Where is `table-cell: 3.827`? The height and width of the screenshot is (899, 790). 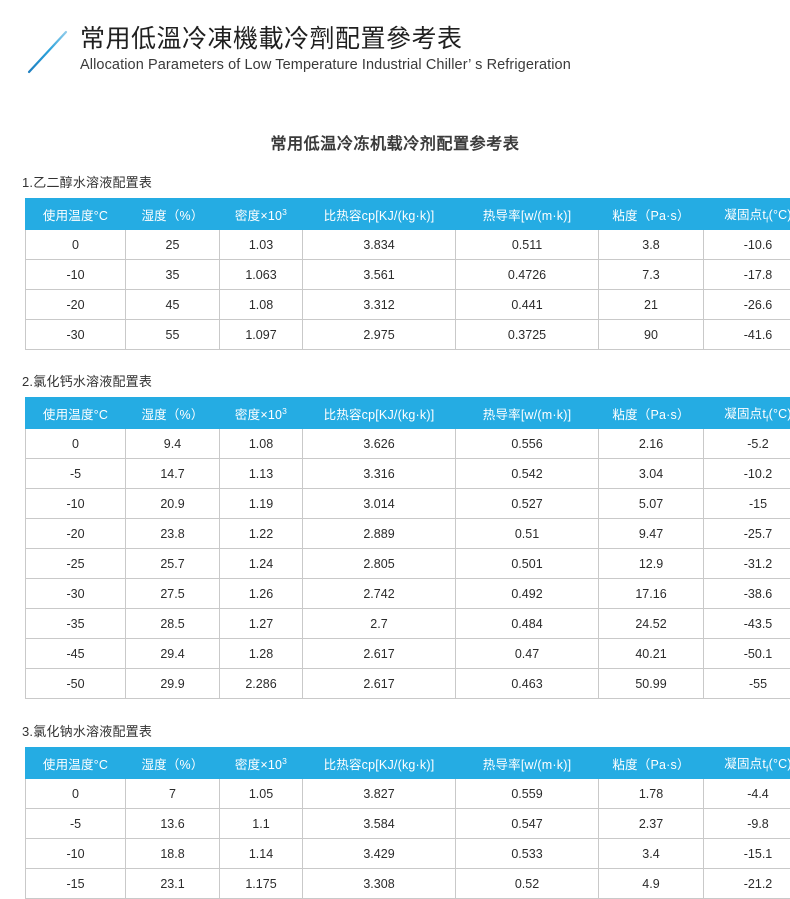
table-cell: 3.827 is located at coordinates (379, 794).